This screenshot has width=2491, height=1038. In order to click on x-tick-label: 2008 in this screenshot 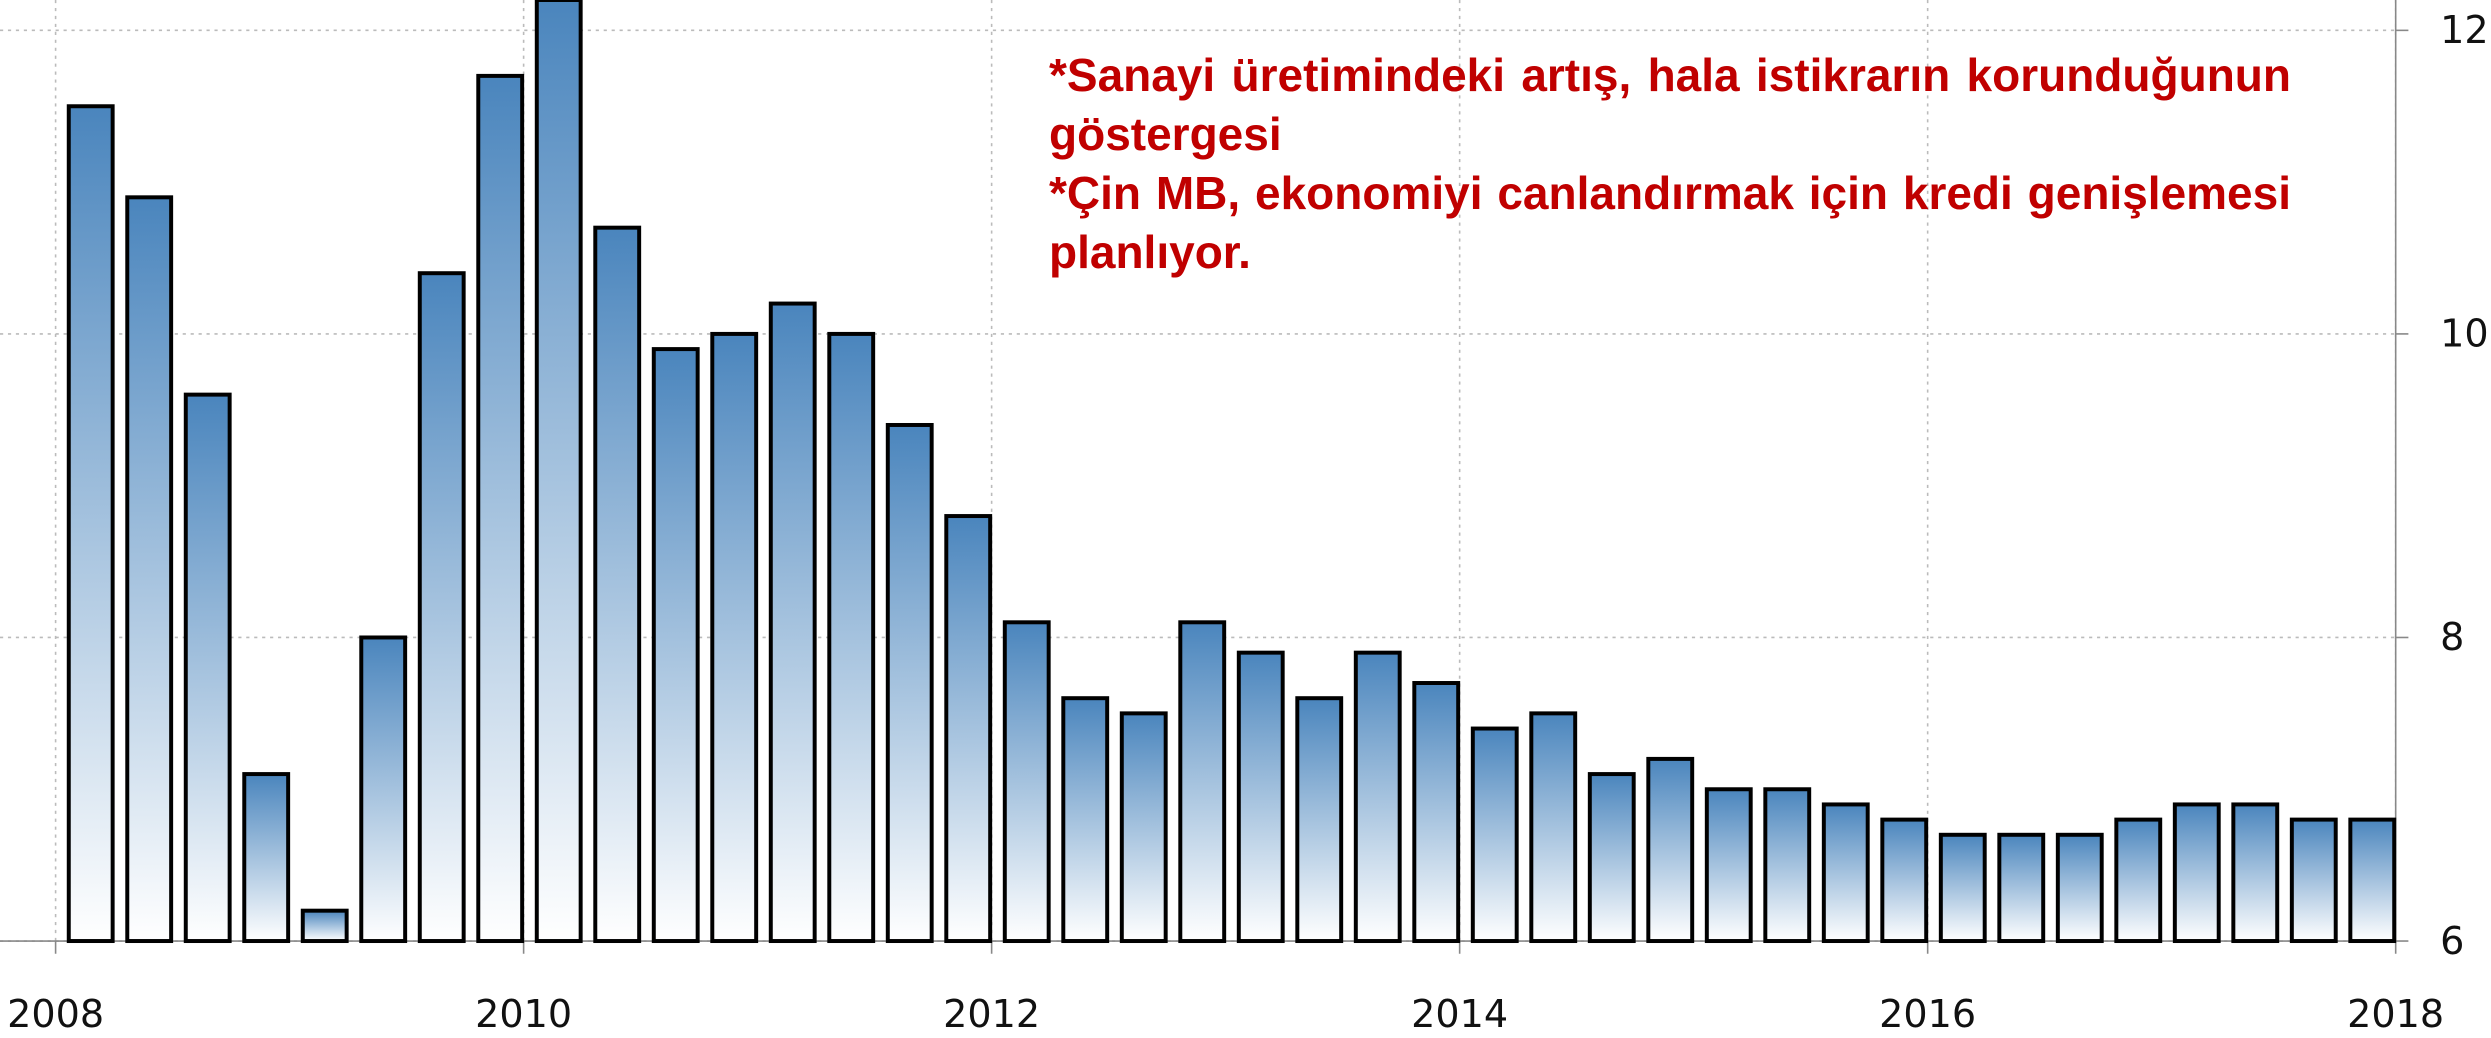, I will do `click(55, 1014)`.